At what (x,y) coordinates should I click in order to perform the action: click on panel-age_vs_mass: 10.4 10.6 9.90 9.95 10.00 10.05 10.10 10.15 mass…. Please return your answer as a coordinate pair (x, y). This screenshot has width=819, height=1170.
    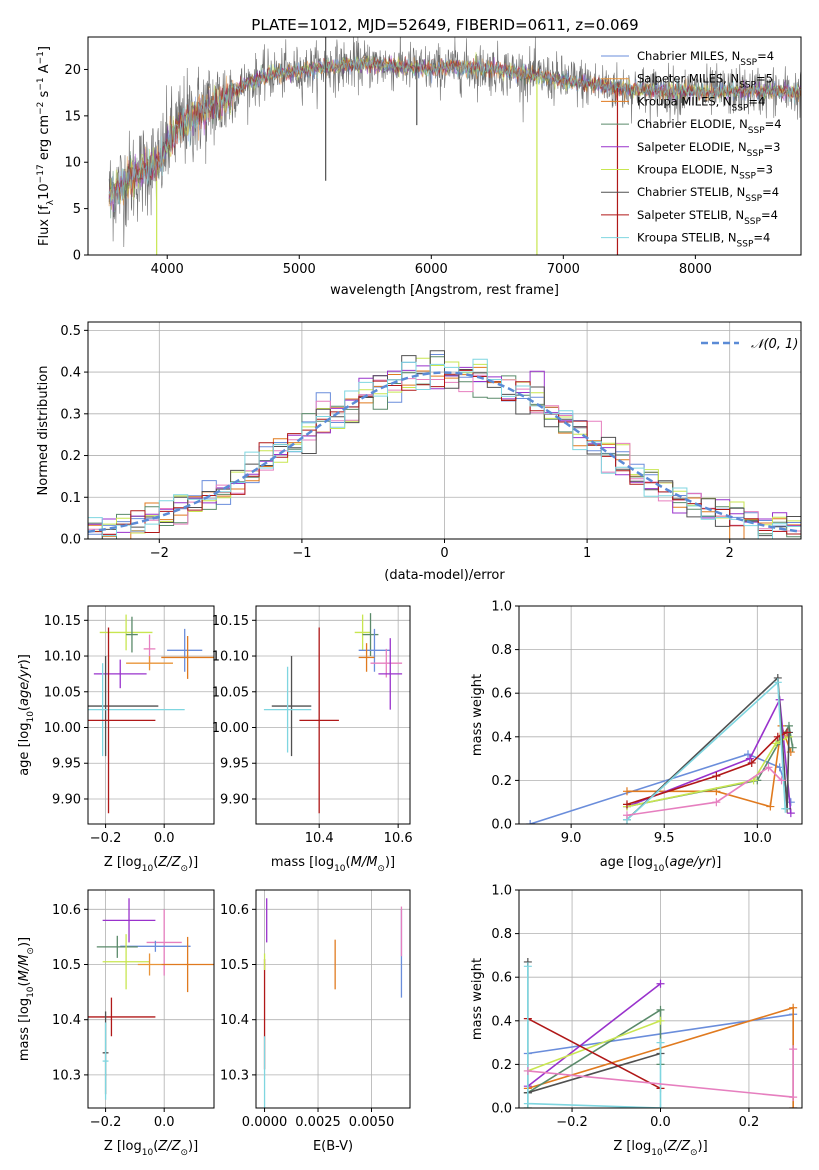
    Looking at the image, I should click on (312, 739).